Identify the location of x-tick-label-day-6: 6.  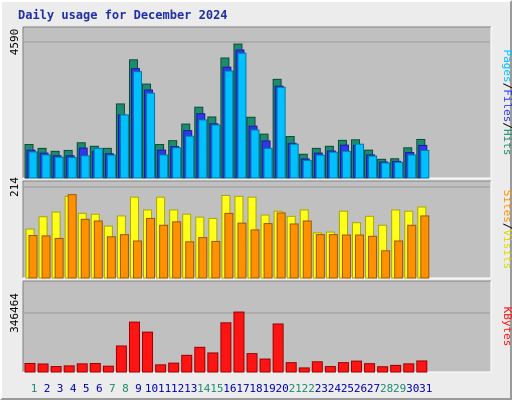
(99, 388).